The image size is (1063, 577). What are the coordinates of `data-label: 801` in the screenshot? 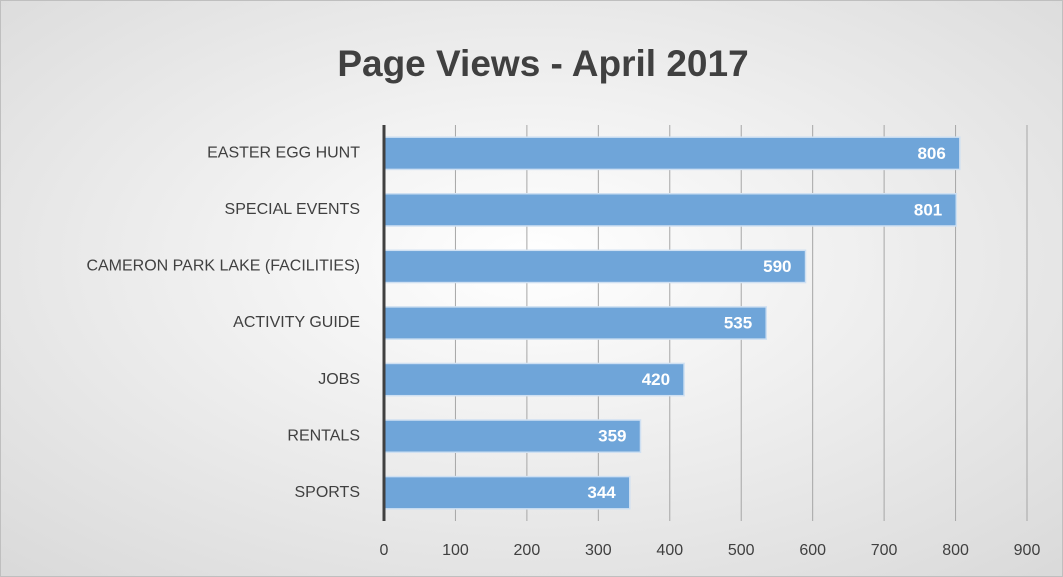 It's located at (928, 209).